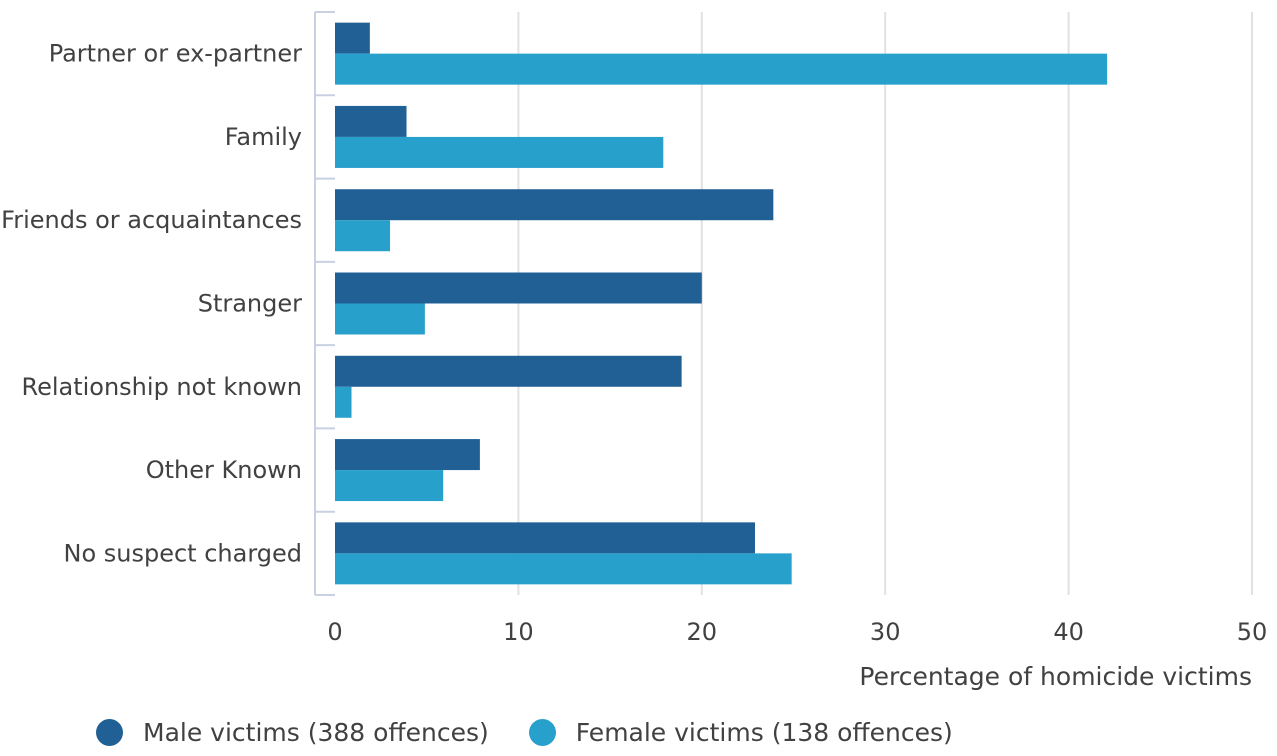 Image resolution: width=1277 pixels, height=756 pixels. I want to click on category-label: Stranger, so click(250, 304).